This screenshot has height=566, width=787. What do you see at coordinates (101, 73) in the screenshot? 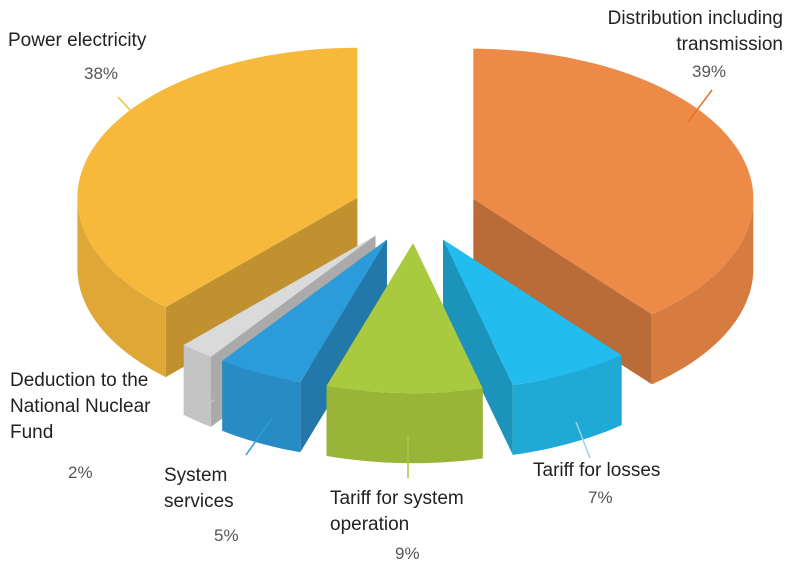
I see `value-label: 38%` at bounding box center [101, 73].